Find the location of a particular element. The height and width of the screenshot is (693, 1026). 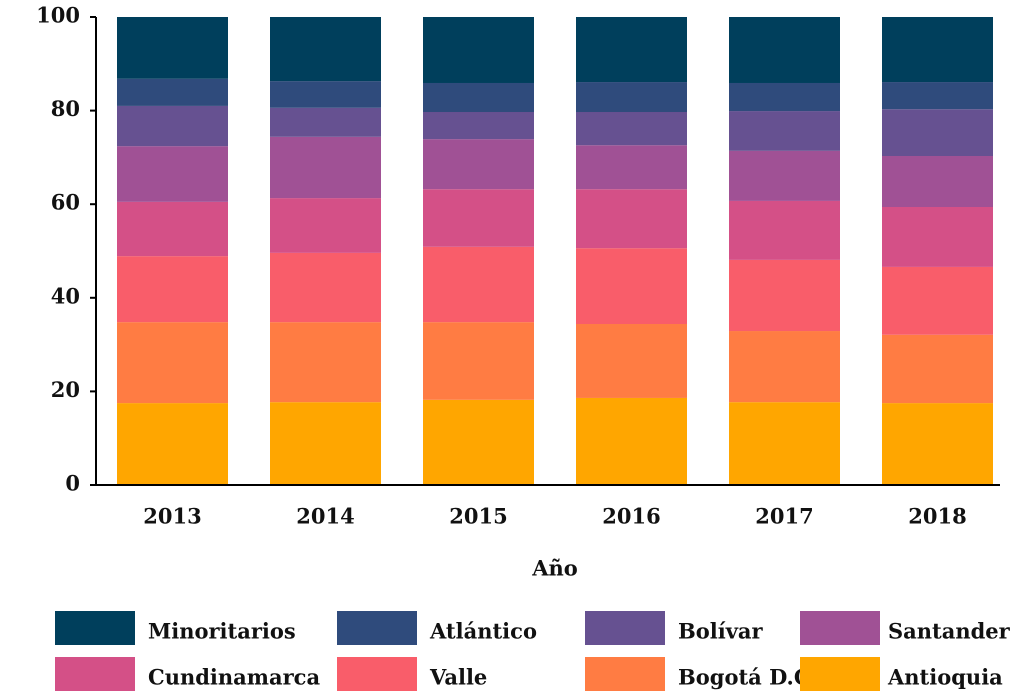

x-axis-label: Año is located at coordinates (554, 568).